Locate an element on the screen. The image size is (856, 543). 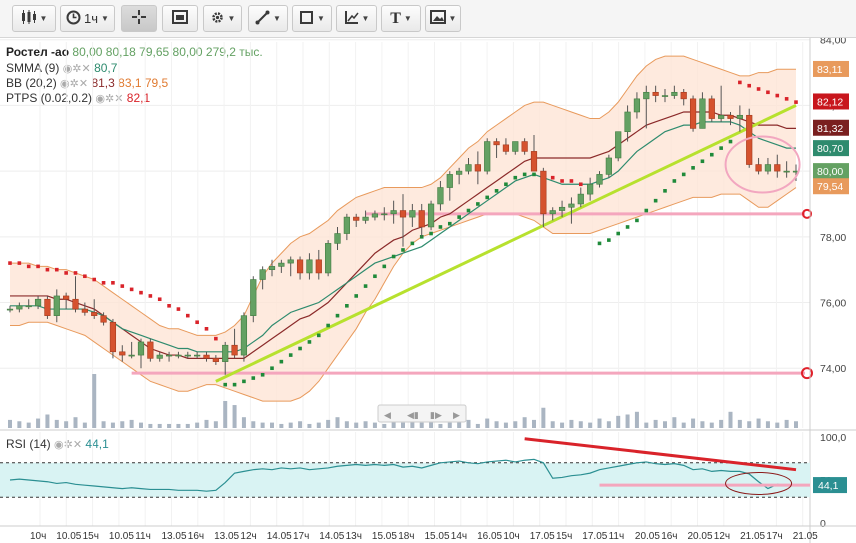
highlight-circle is located at coordinates (762, 164).